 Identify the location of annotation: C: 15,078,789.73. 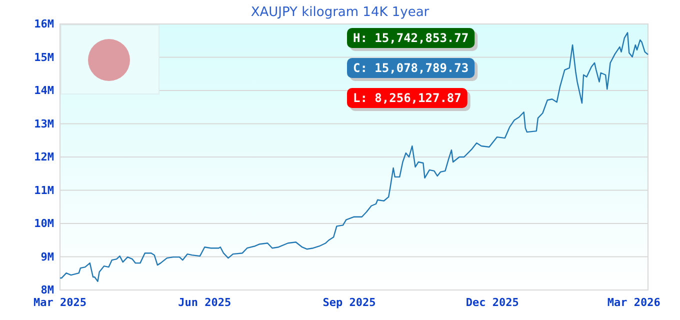
(411, 68).